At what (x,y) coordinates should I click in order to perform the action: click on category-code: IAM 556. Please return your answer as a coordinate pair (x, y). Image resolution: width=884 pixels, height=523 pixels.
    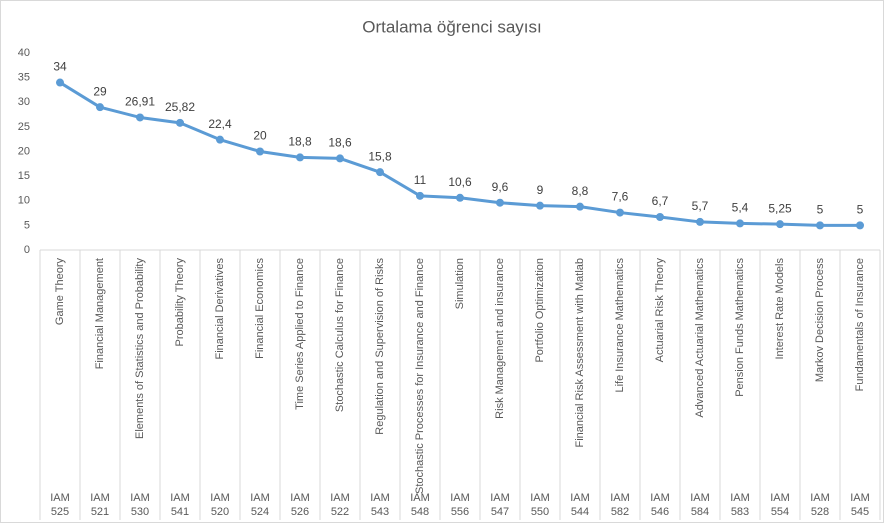
    Looking at the image, I should click on (460, 505).